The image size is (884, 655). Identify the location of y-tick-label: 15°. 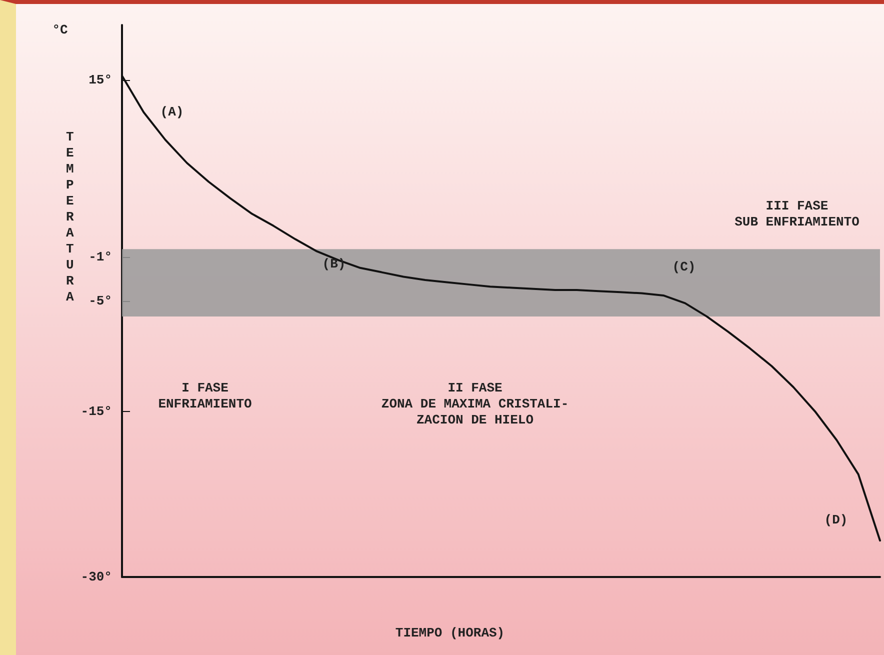
(100, 80).